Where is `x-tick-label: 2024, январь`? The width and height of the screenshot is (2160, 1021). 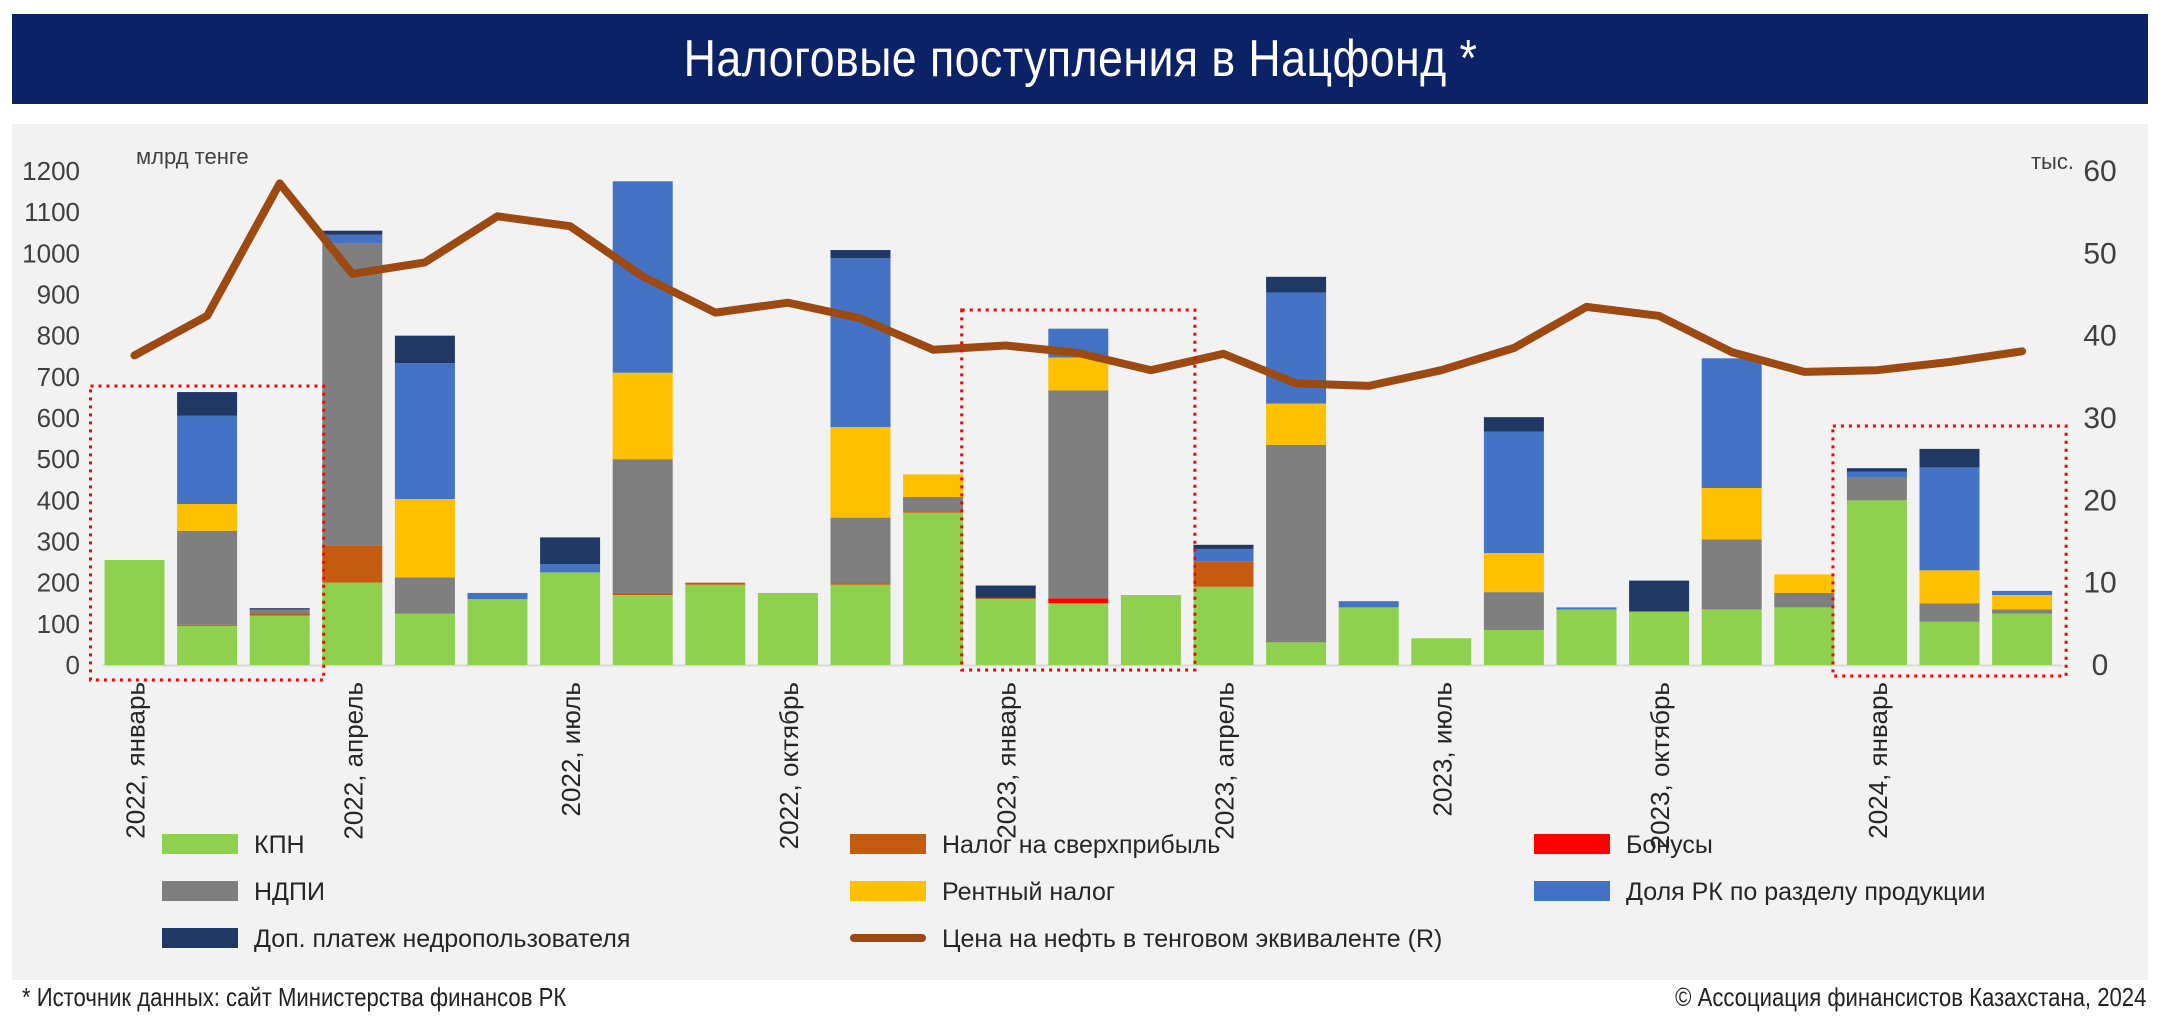 x-tick-label: 2024, январь is located at coordinates (1878, 760).